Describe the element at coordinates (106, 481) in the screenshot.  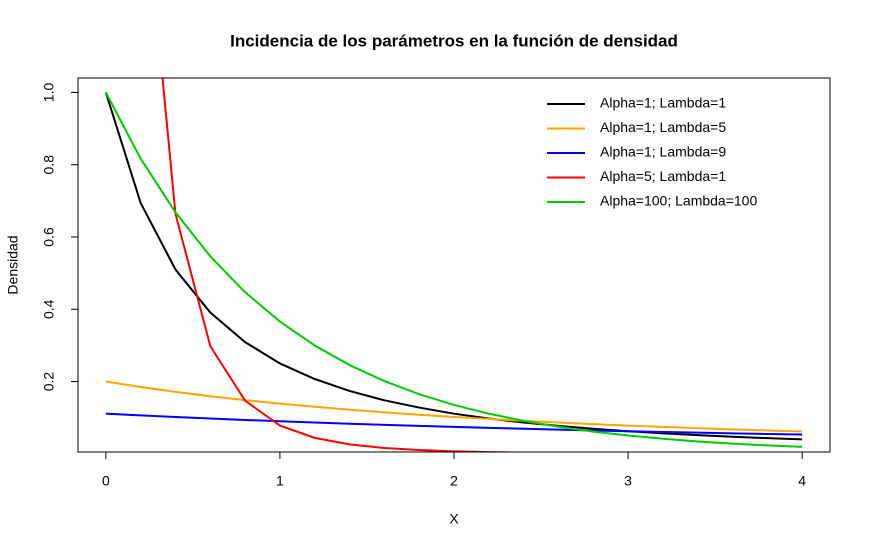
I see `x-tick-label: 0` at that location.